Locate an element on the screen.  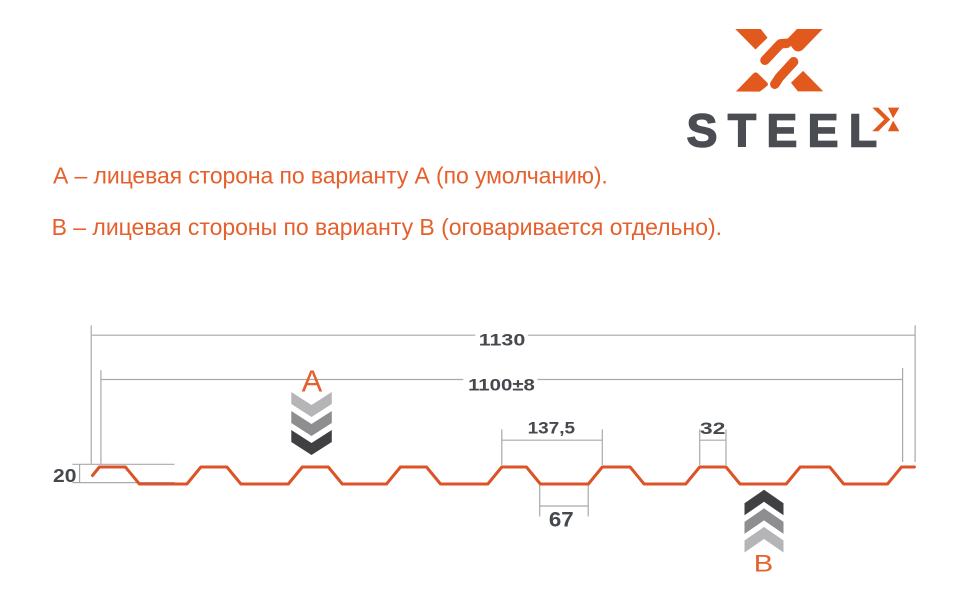
svg-text: 1130 is located at coordinates (502, 339).